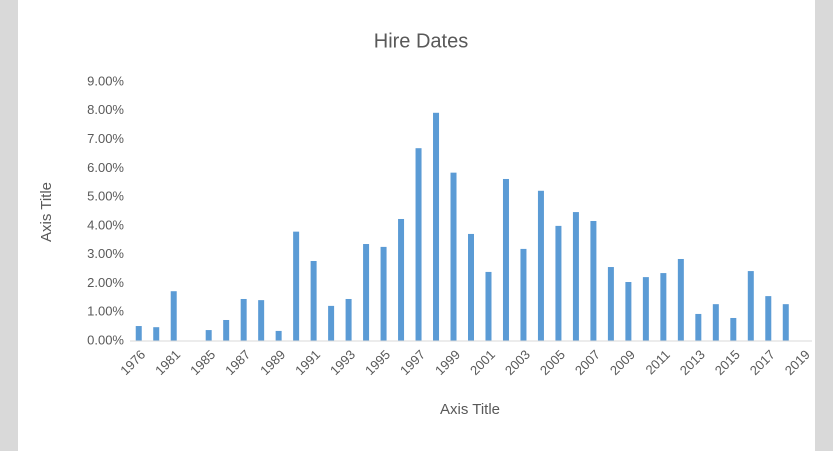 This screenshot has height=451, width=833. What do you see at coordinates (105, 196) in the screenshot?
I see `y-tick-label: 5.00%` at bounding box center [105, 196].